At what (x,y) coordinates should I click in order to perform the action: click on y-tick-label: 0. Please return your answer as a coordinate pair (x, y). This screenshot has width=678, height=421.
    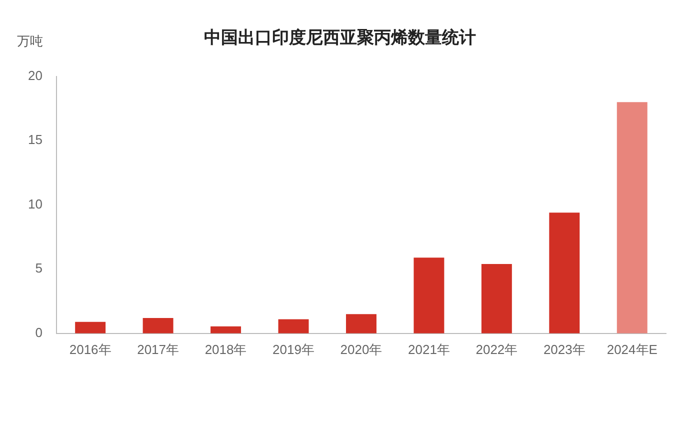
    Looking at the image, I should click on (38, 332).